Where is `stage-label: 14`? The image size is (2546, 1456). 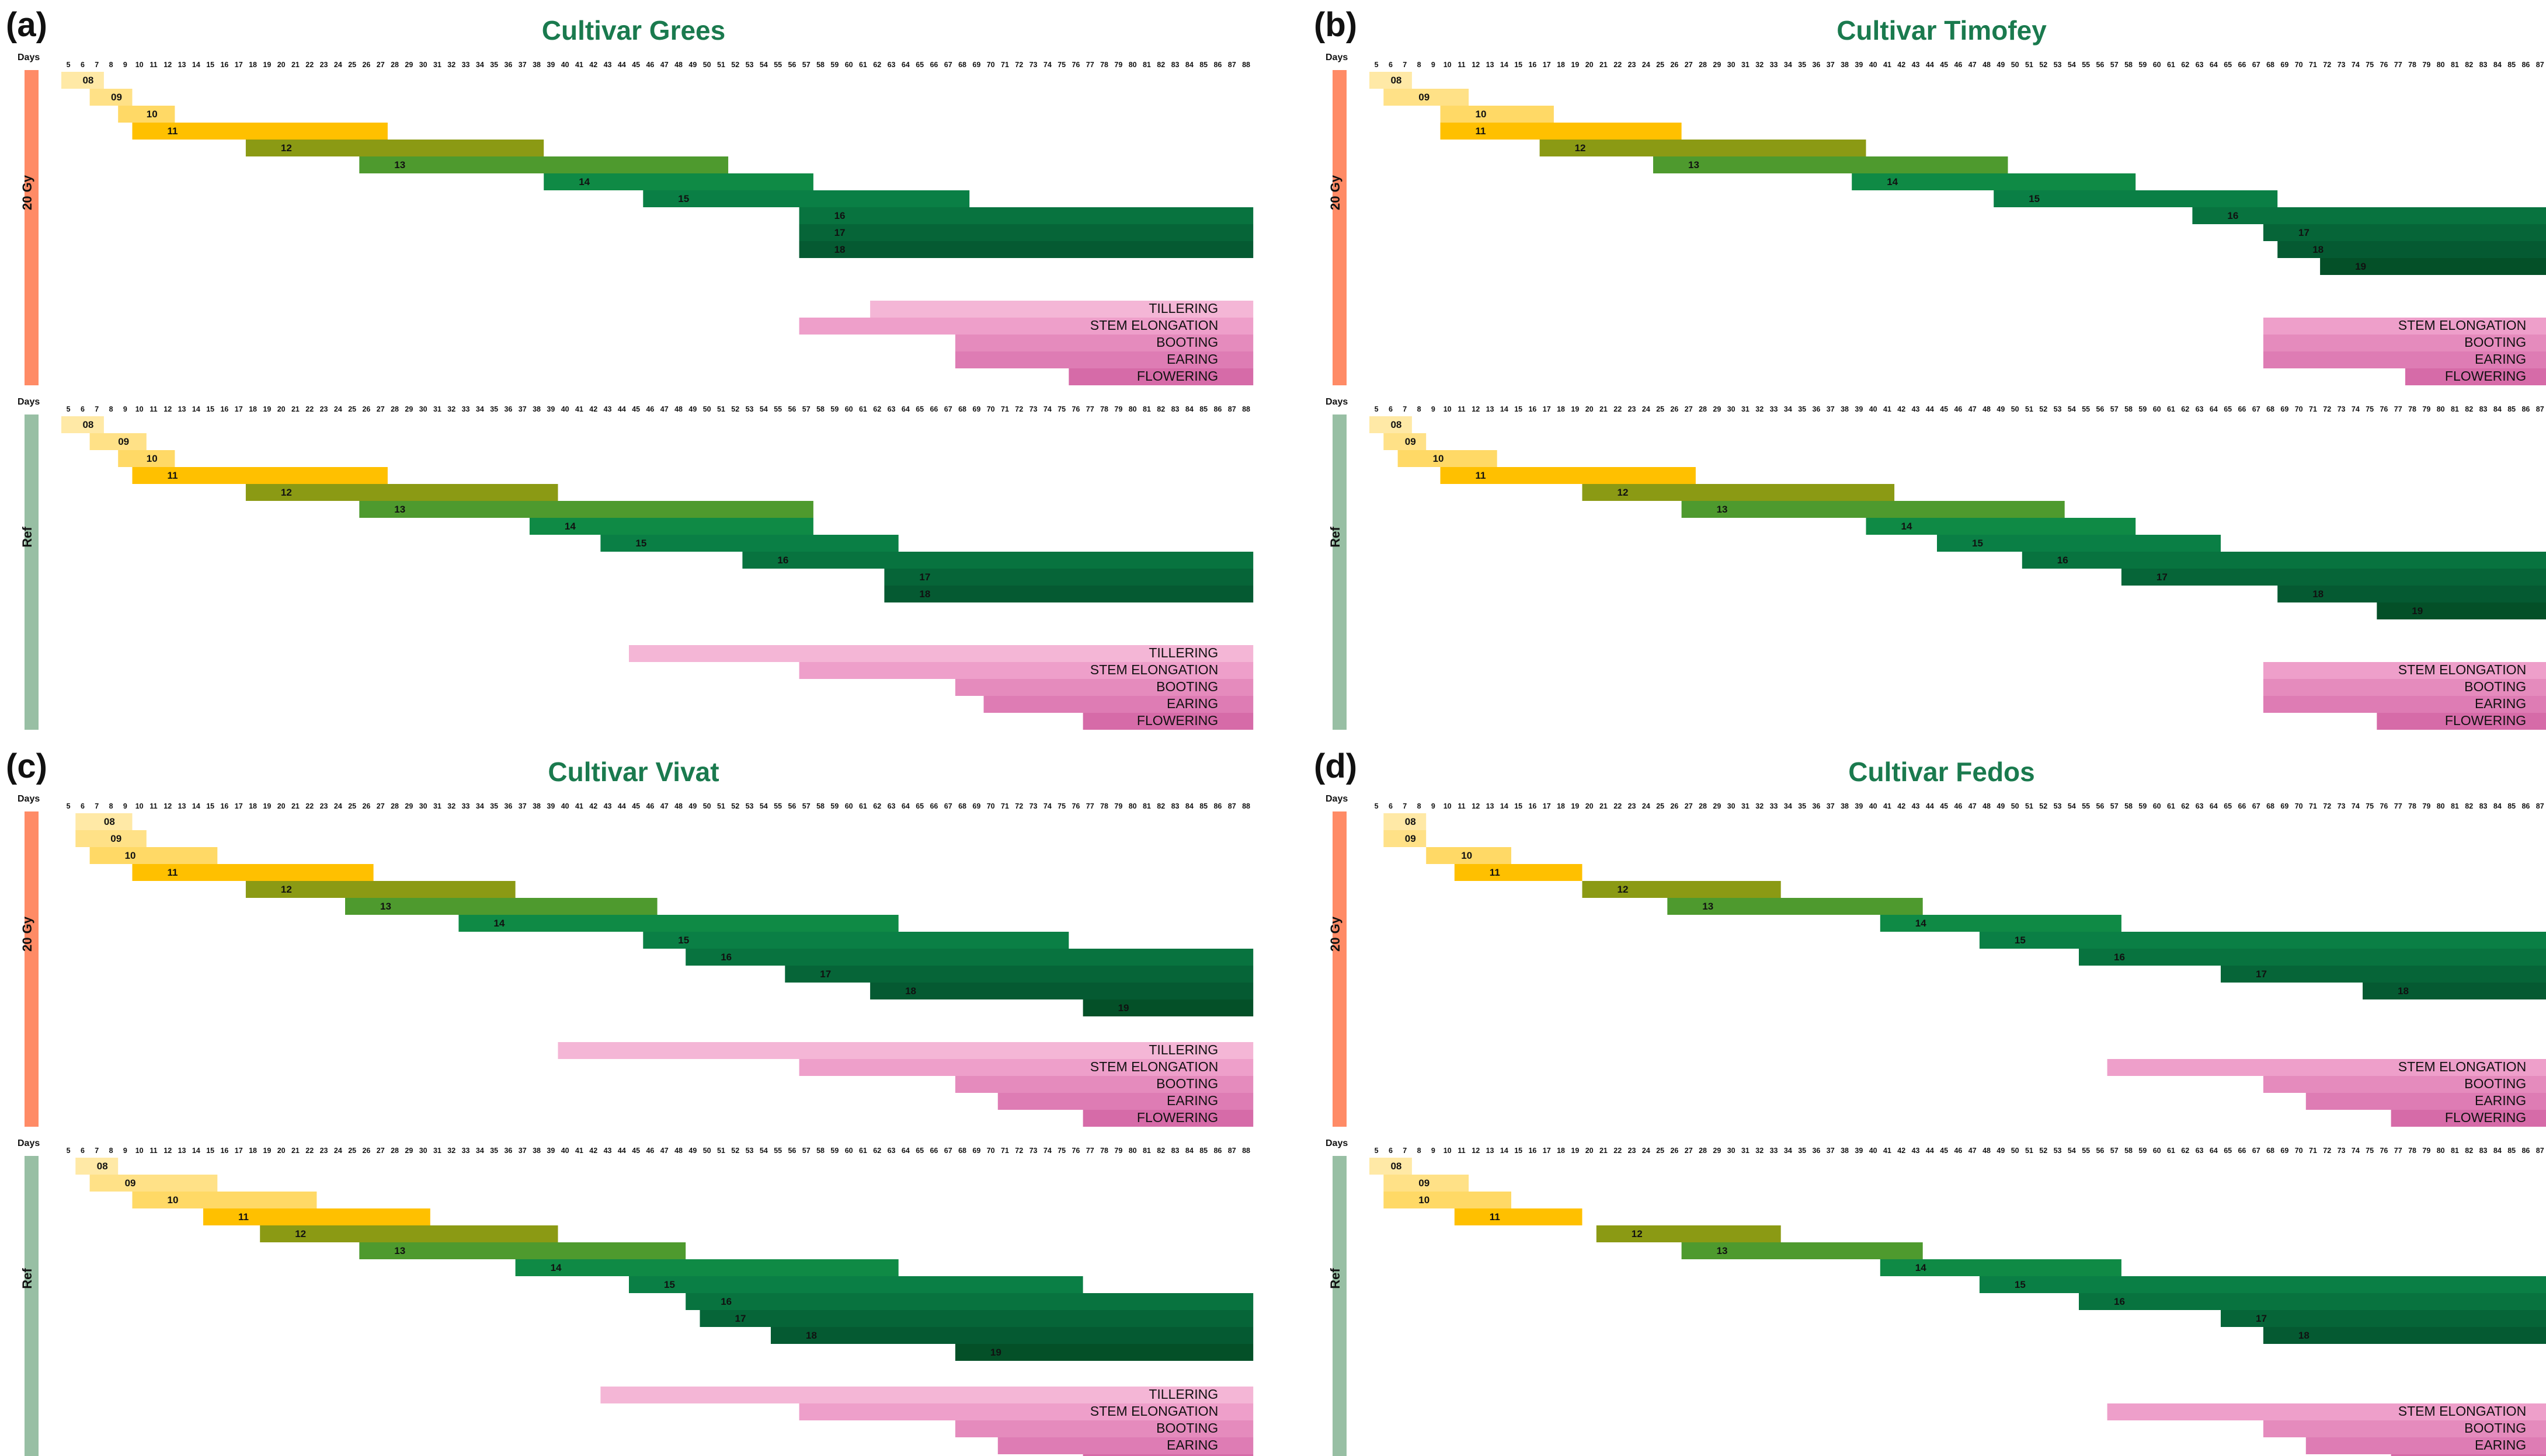 stage-label: 14 is located at coordinates (556, 1267).